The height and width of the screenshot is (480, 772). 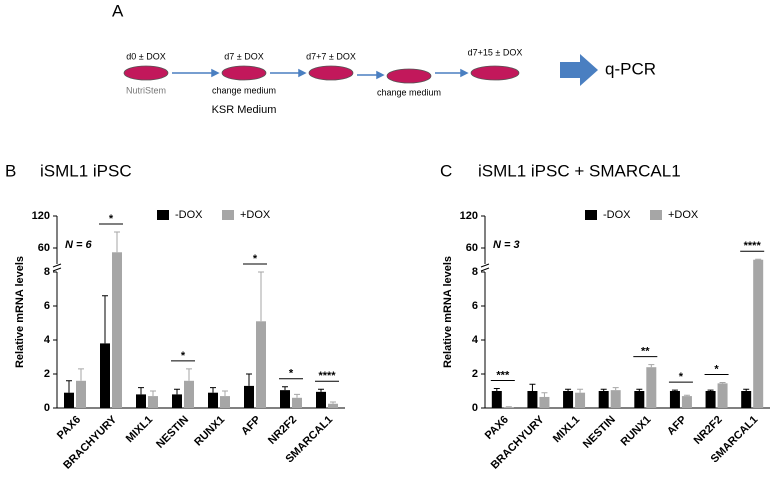 I want to click on chart-title: iSML1 iPSC, so click(x=86, y=170).